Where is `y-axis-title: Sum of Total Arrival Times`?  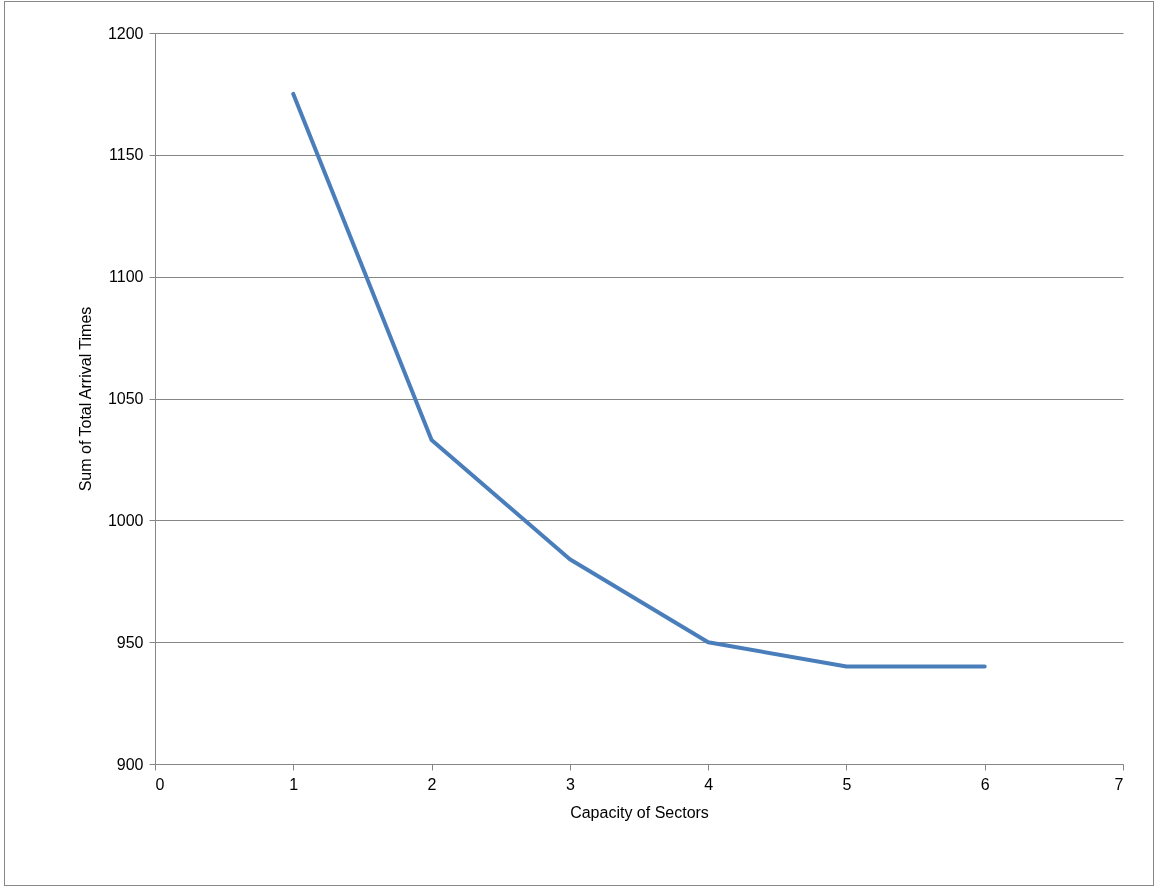
y-axis-title: Sum of Total Arrival Times is located at coordinates (85, 399).